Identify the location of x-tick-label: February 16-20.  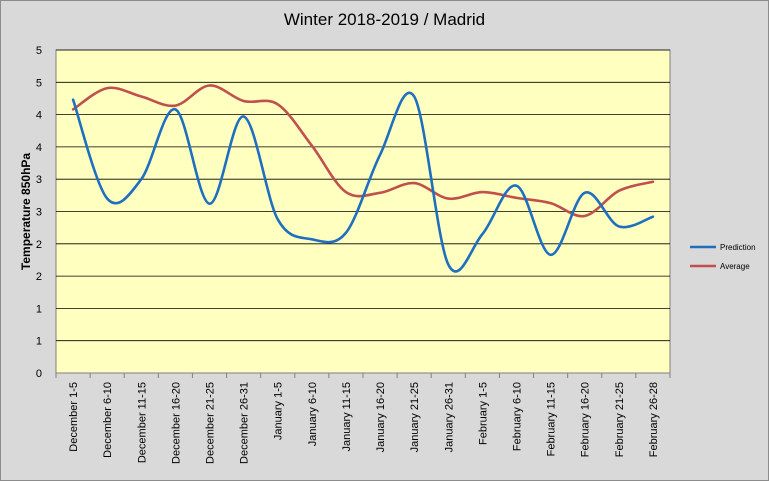
(586, 419).